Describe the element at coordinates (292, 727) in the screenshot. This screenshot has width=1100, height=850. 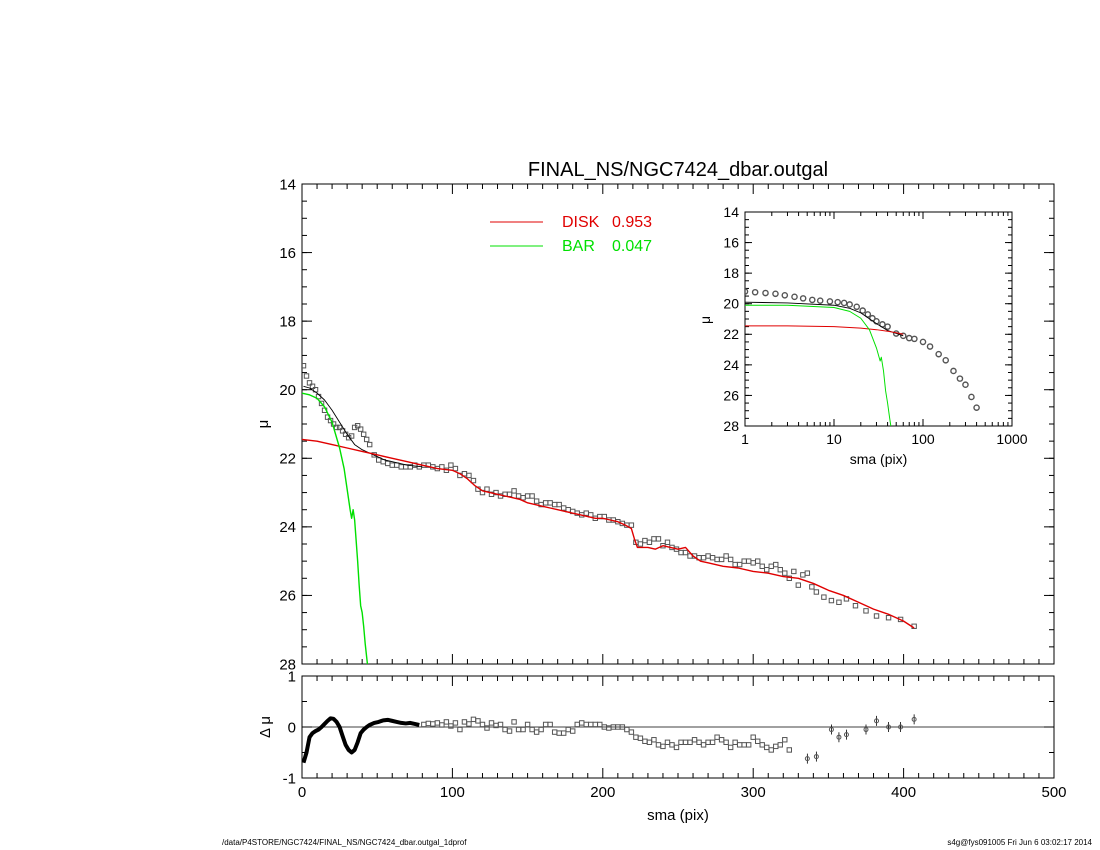
I see `residual-ytick-label: 0` at that location.